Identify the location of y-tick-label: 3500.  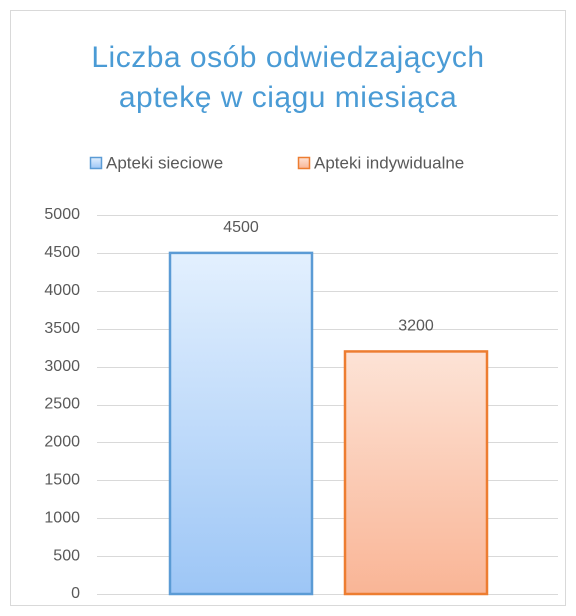
(62, 328).